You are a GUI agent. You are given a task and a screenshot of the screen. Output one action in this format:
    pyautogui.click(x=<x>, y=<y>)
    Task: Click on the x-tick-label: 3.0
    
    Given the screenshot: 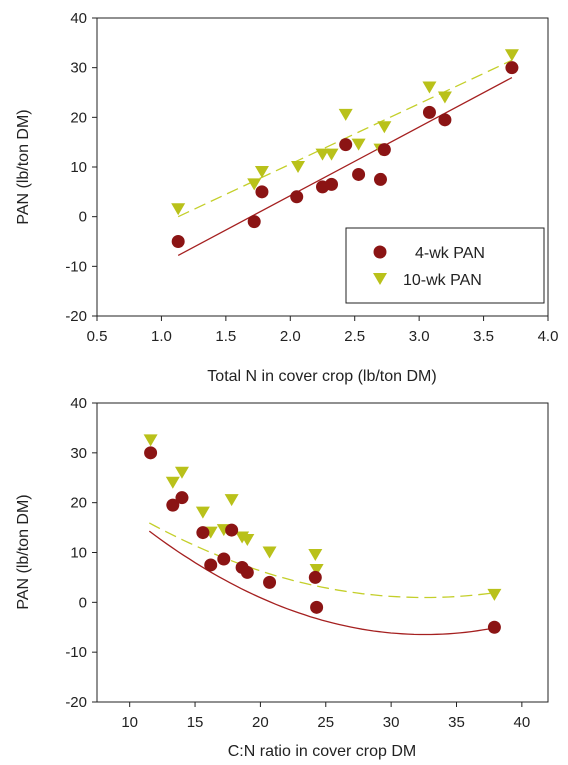 What is the action you would take?
    pyautogui.click(x=419, y=336)
    